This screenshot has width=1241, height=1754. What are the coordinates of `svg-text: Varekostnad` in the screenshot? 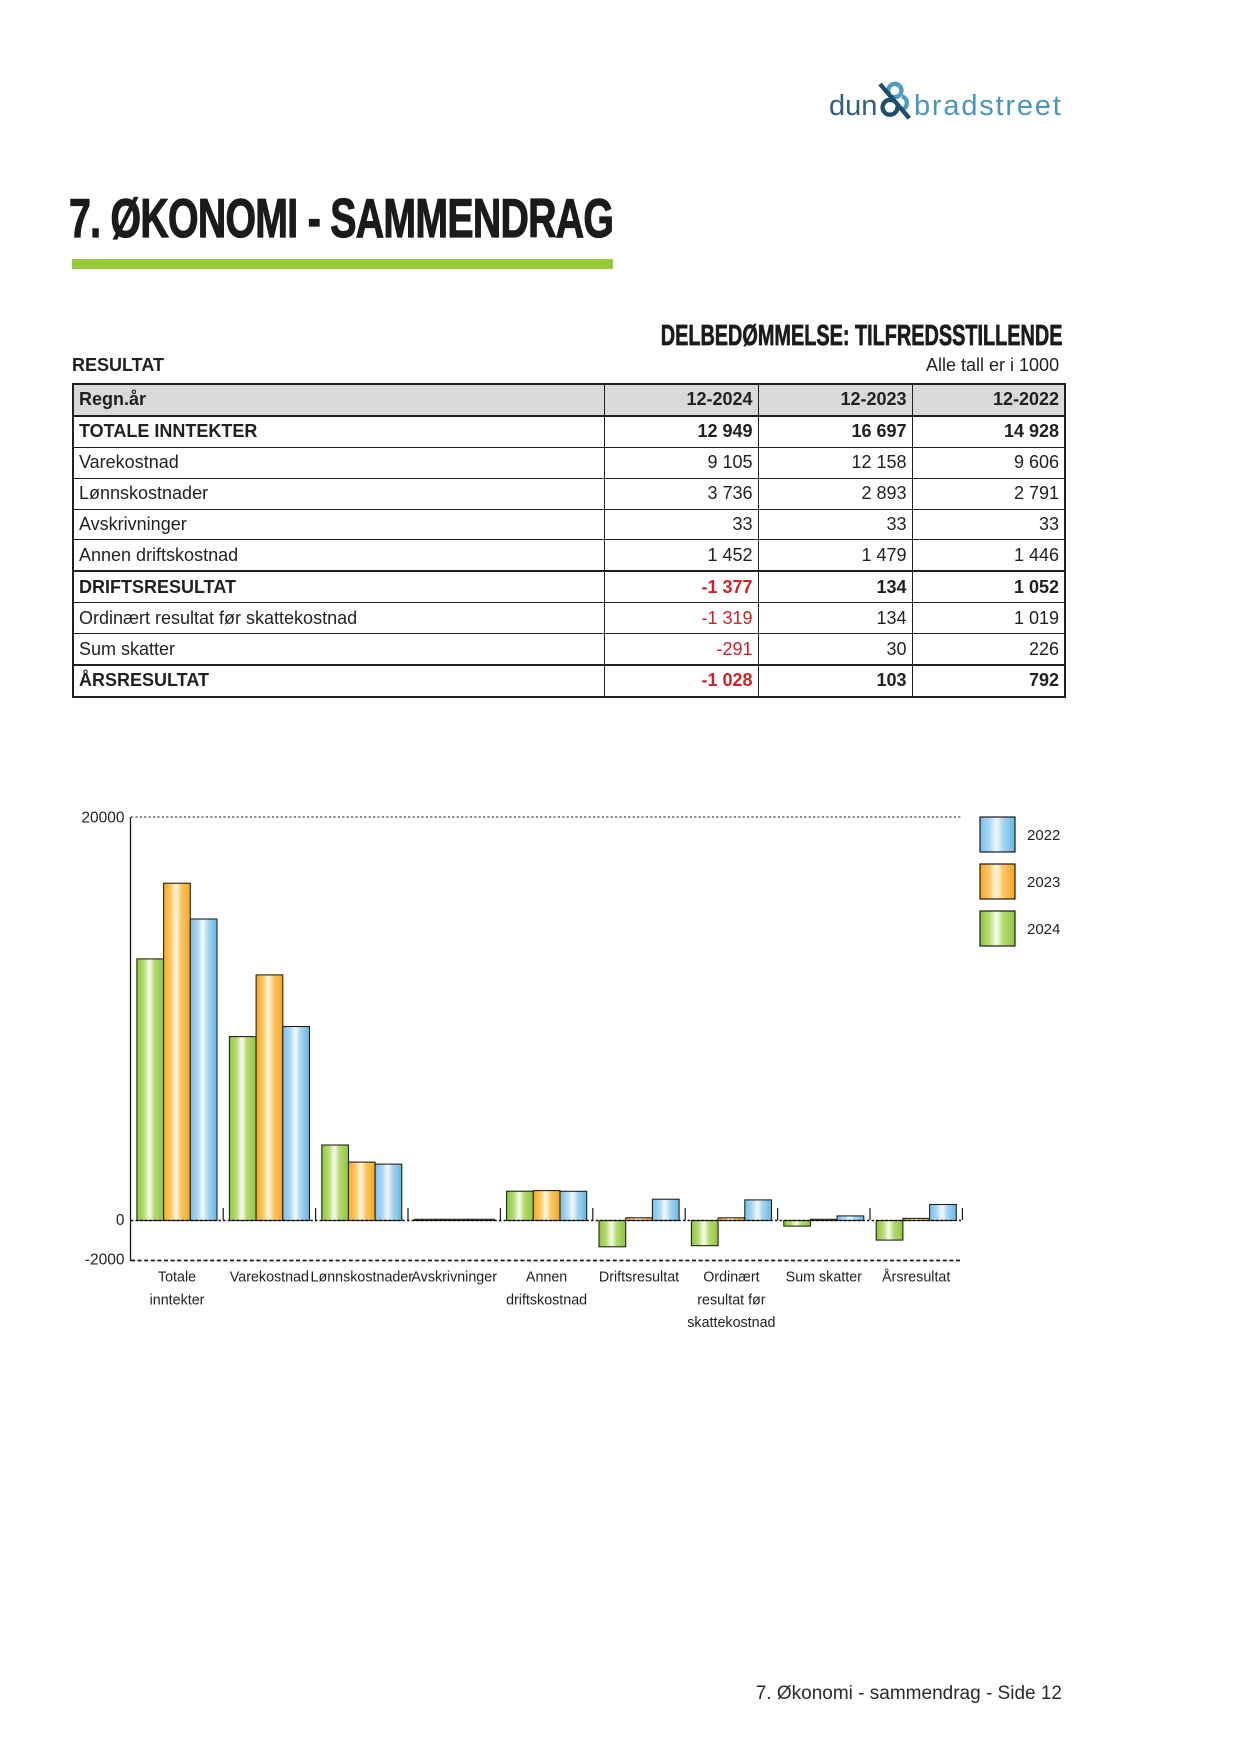 It's located at (269, 1278).